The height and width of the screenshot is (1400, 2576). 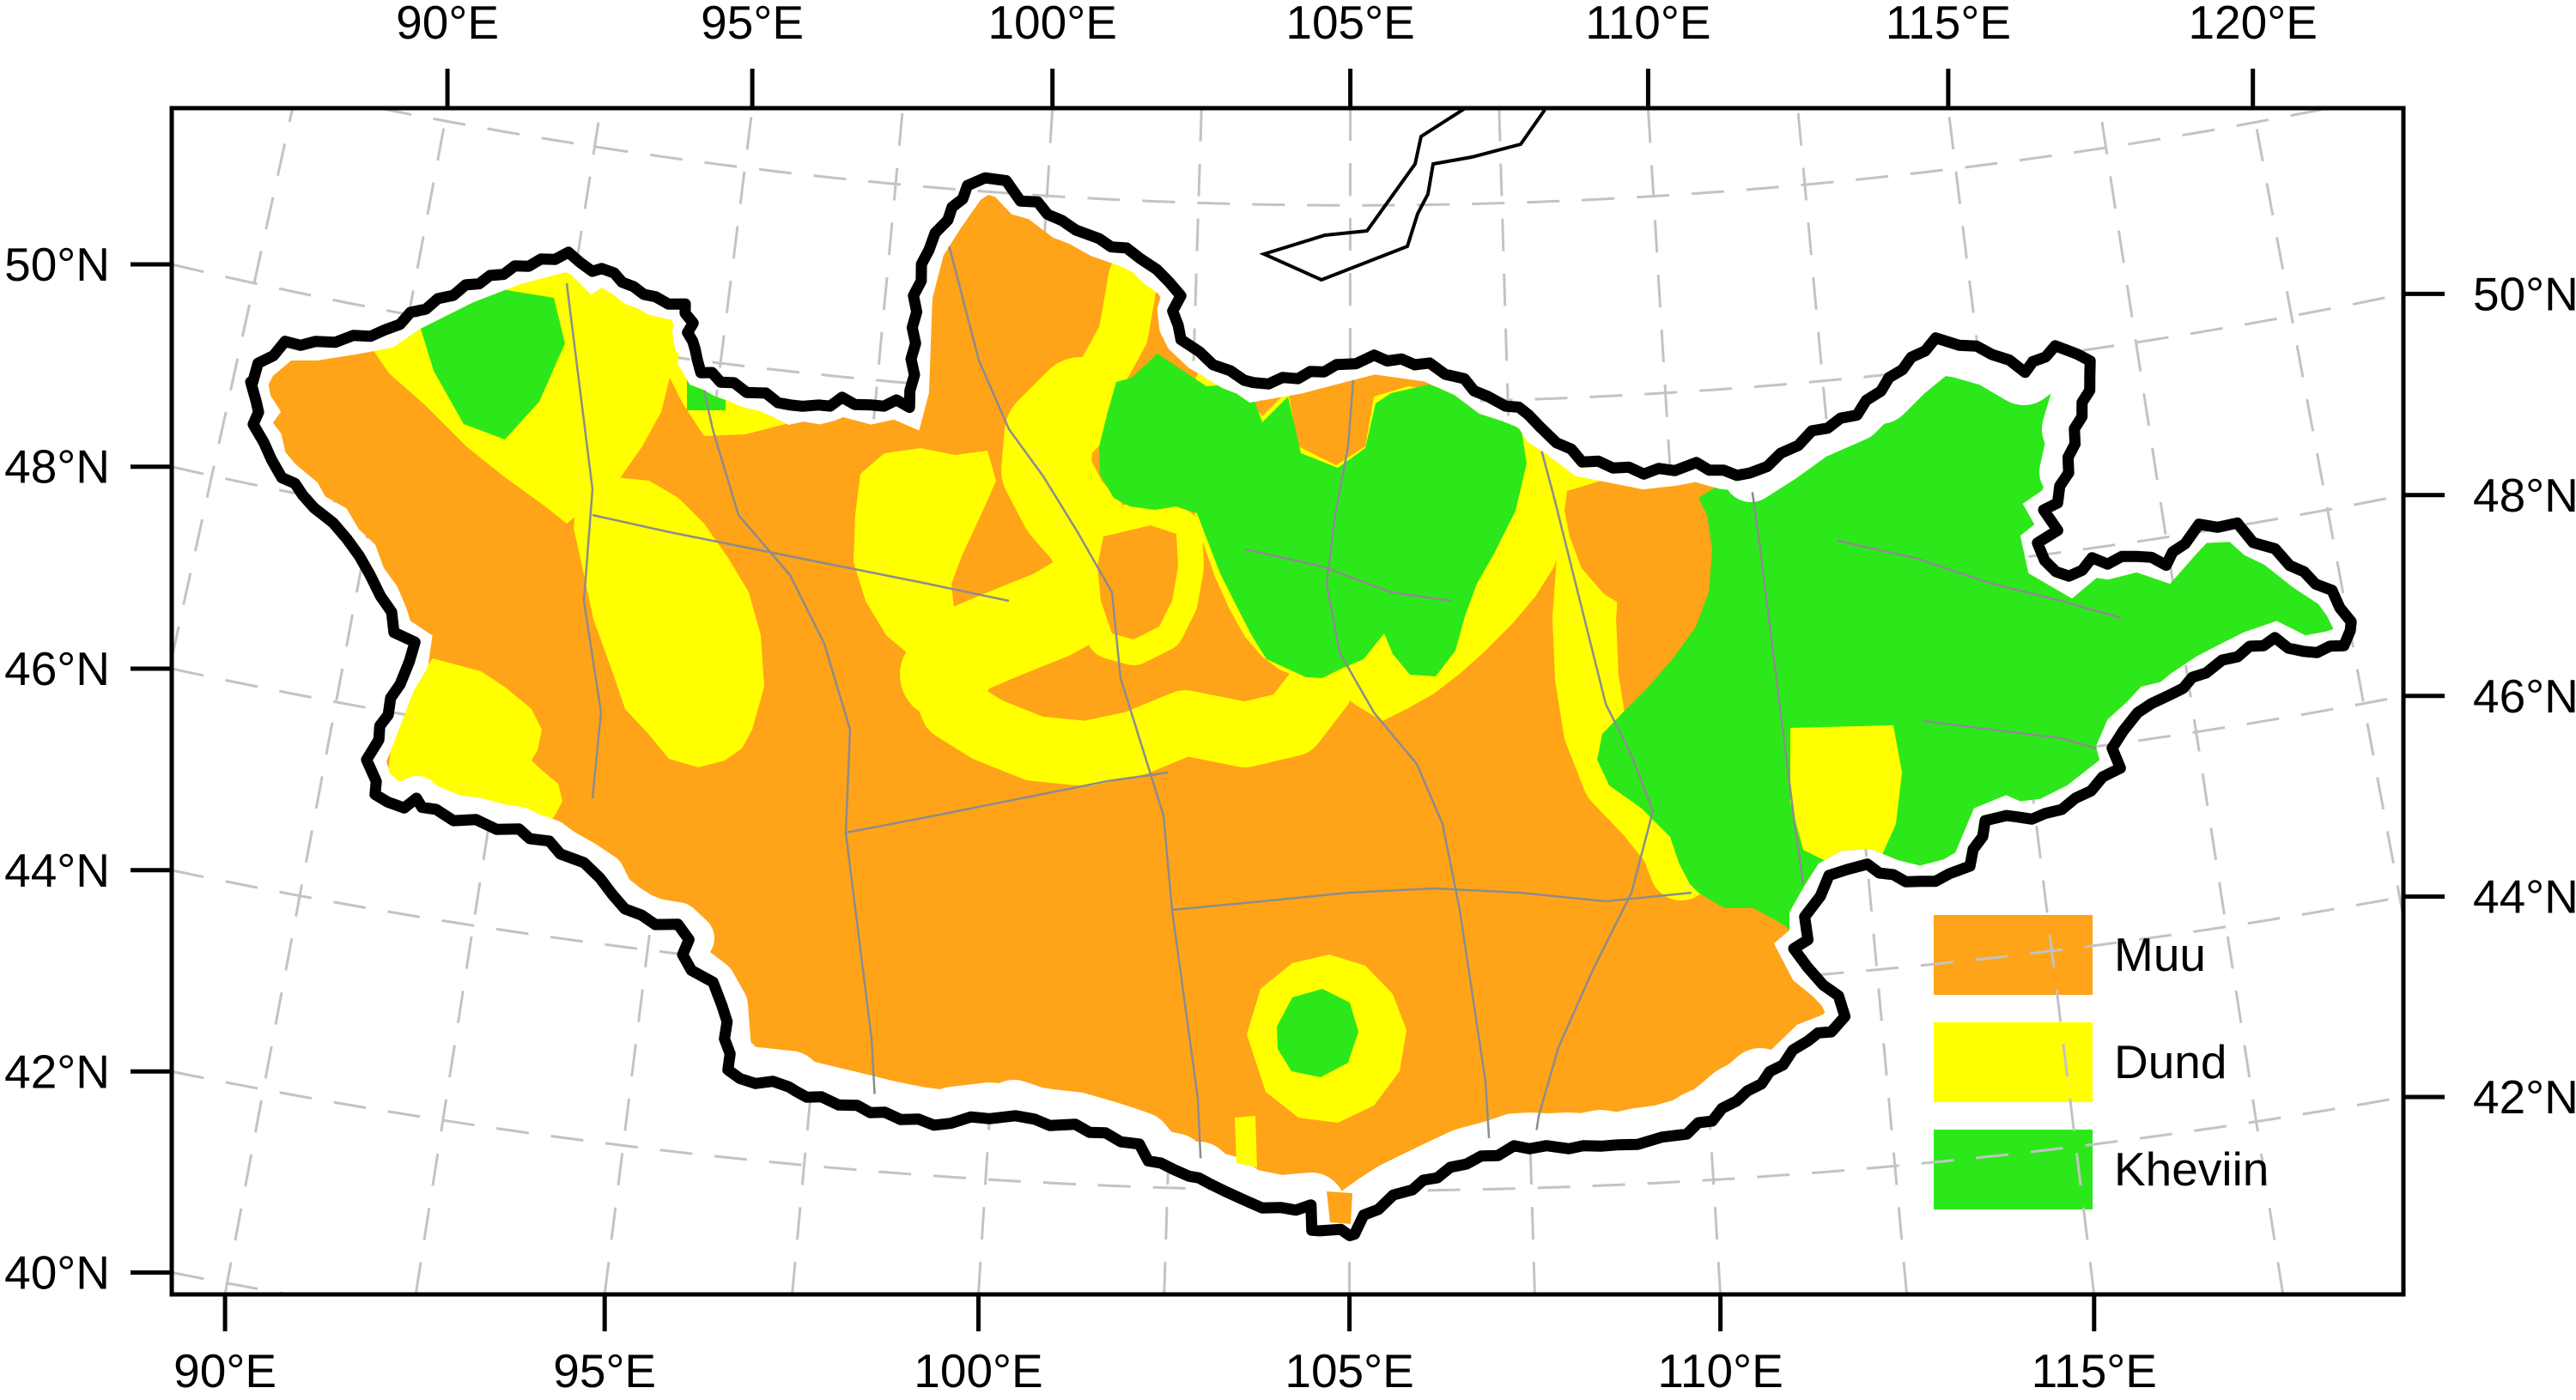 What do you see at coordinates (2160, 955) in the screenshot?
I see `svg-text: Muu` at bounding box center [2160, 955].